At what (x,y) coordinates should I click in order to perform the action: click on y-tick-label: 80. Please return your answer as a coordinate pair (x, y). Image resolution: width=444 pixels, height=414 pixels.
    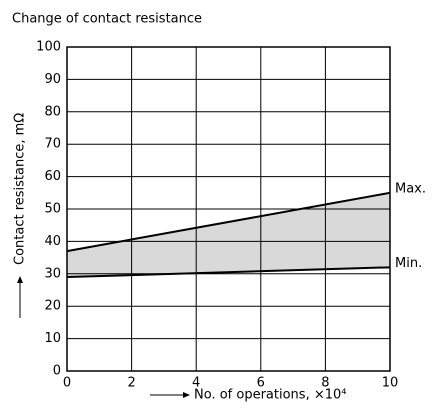
    Looking at the image, I should click on (52, 111).